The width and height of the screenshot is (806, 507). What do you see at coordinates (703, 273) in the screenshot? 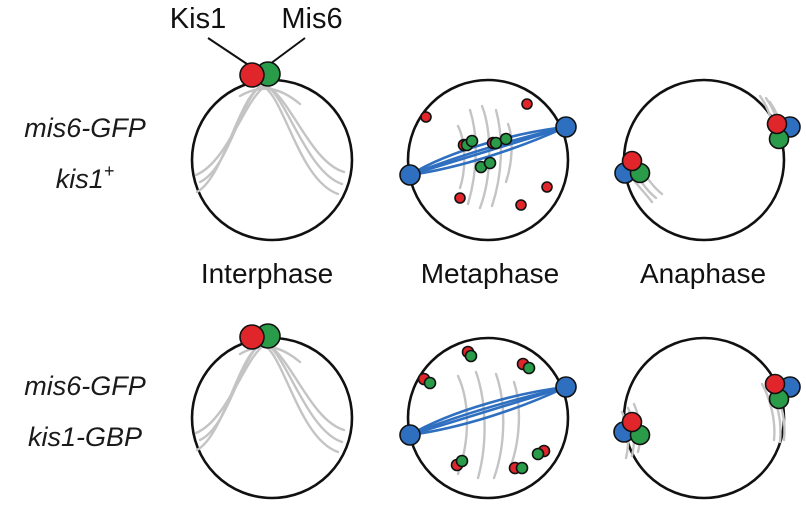
I see `phase-label-anaphase: Anaphase` at bounding box center [703, 273].